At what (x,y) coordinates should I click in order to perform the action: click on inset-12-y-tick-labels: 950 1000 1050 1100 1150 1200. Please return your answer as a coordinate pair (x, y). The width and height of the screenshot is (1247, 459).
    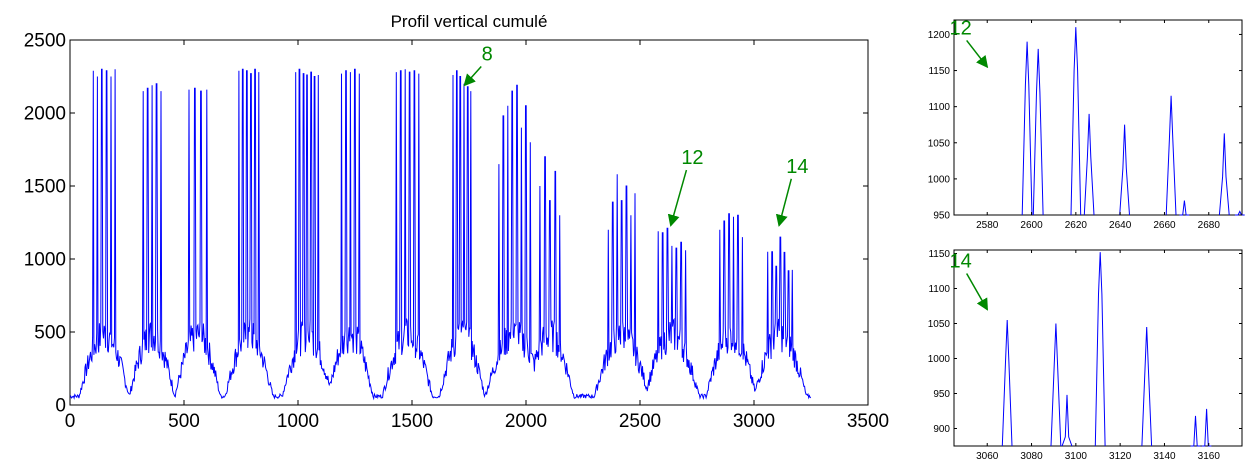
    Looking at the image, I should click on (1085, 126).